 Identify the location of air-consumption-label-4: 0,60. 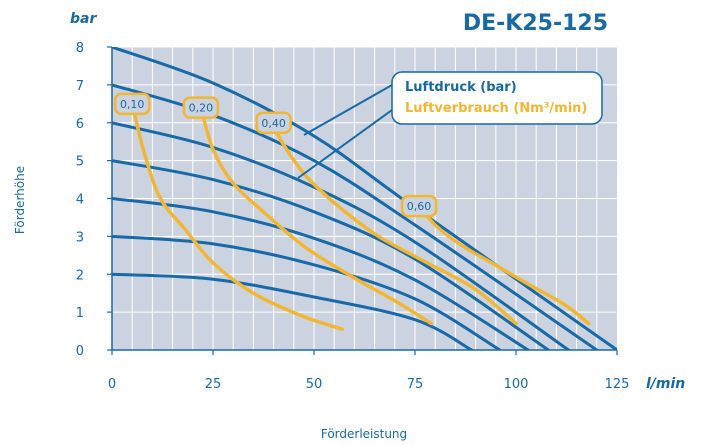
(419, 206).